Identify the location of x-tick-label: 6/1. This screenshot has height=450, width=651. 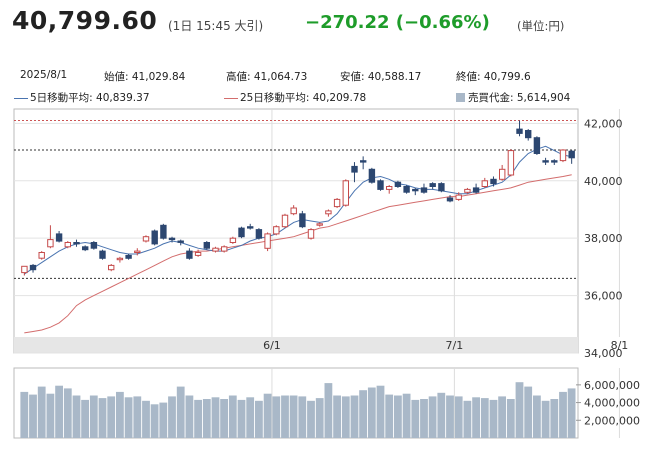
(272, 345).